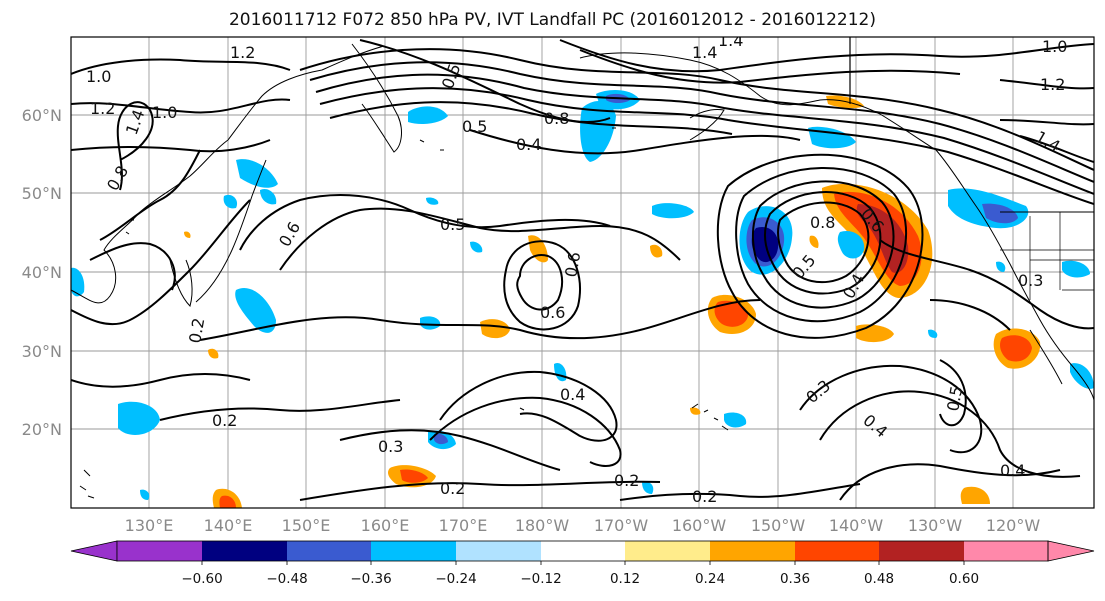 Image resolution: width=1105 pixels, height=601 pixels. I want to click on contour-06-center, so click(540, 282).